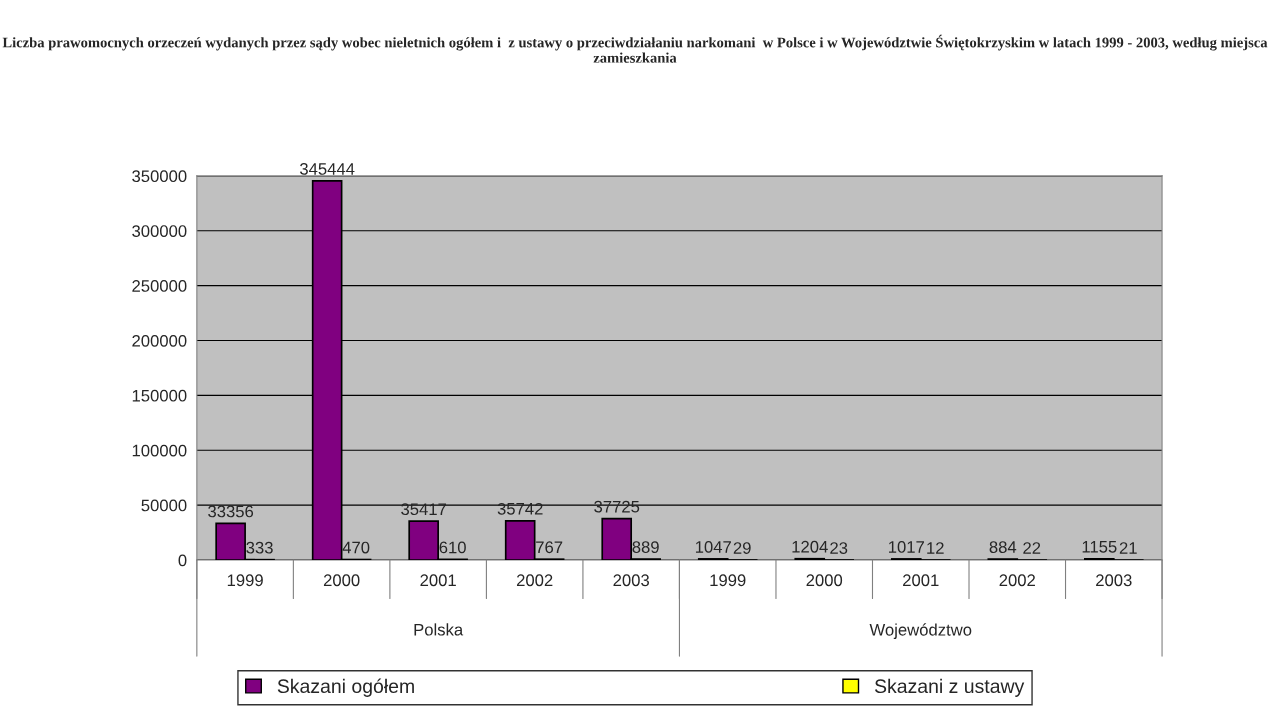 The width and height of the screenshot is (1270, 718). Describe the element at coordinates (635, 48) in the screenshot. I see `chart-title: Liczba prawomocnych orzeczeń wydanych przez sądy wobec nieletnich ogółem i z ustawy o przeciwdziałaniu narkomani w Polsce i w Województwie Świętokrzyskim w latach 1999 - 2003, według miejsca zamieszkania` at that location.